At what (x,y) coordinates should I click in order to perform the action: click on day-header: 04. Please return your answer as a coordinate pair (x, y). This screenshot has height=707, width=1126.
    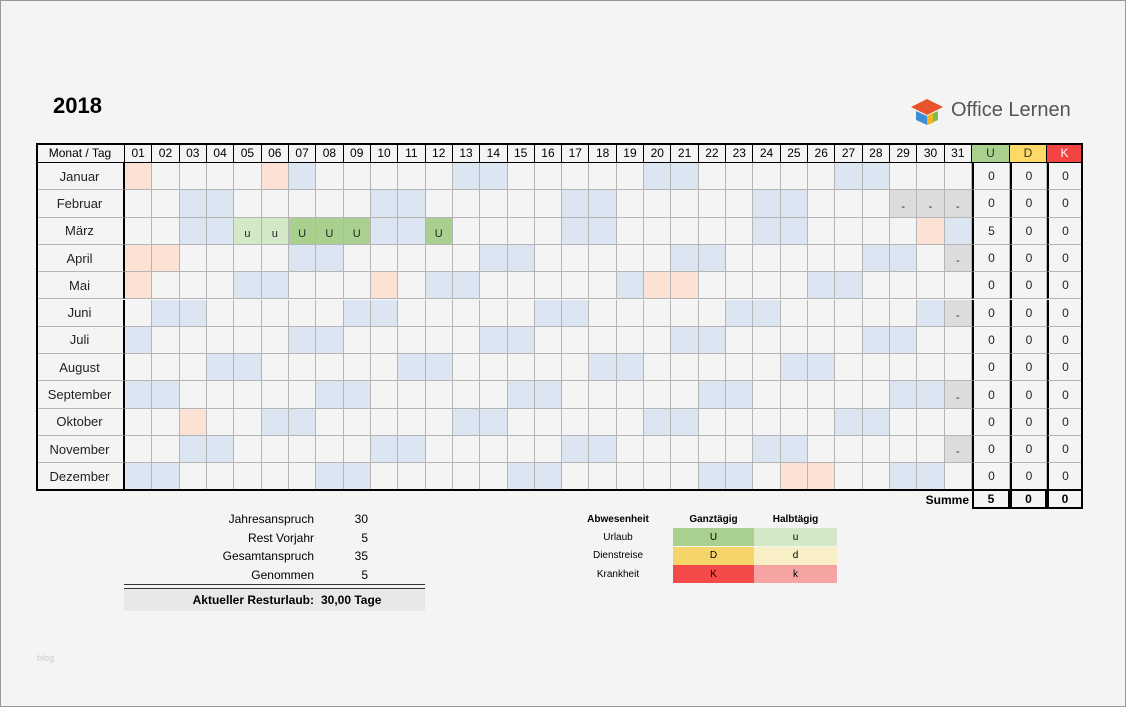
    Looking at the image, I should click on (220, 153).